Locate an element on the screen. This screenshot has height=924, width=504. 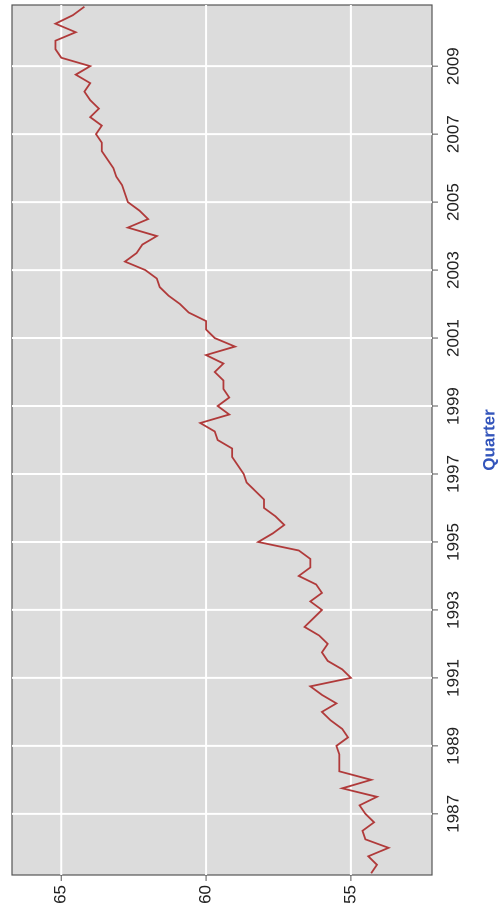
x-tick-label: 2003 is located at coordinates (452, 270).